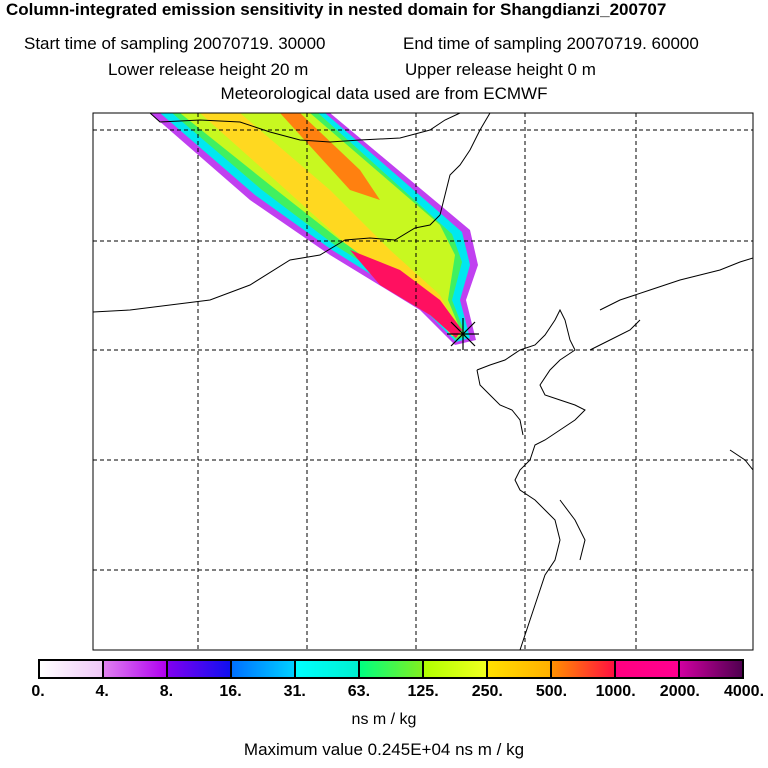 Image resolution: width=768 pixels, height=768 pixels. What do you see at coordinates (744, 691) in the screenshot?
I see `colorbar-tick-label: 4000.` at bounding box center [744, 691].